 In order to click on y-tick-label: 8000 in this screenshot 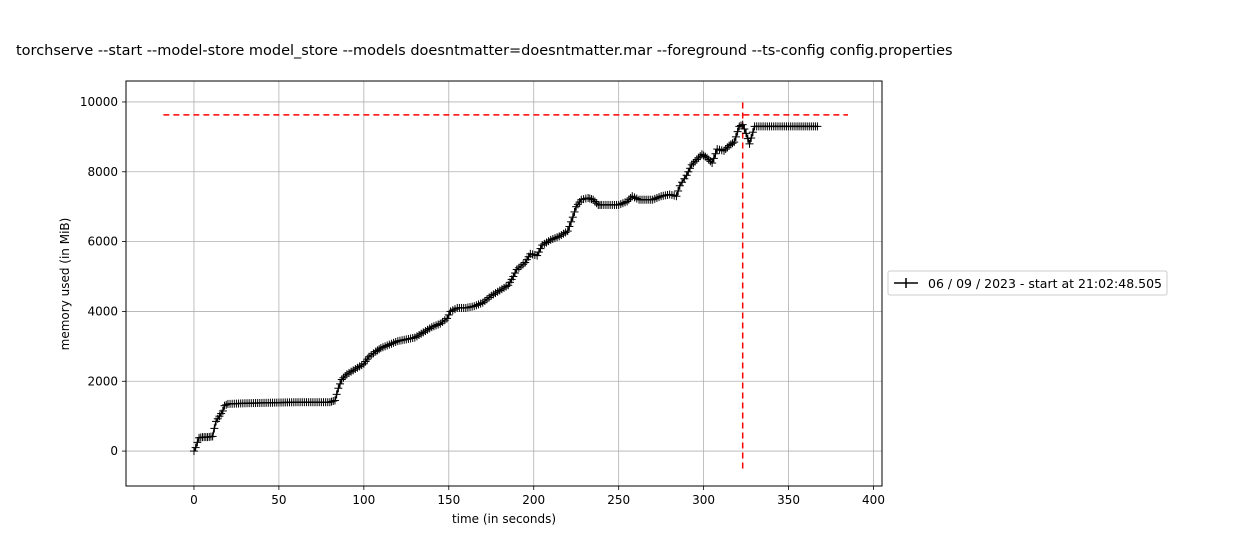, I will do `click(102, 172)`.